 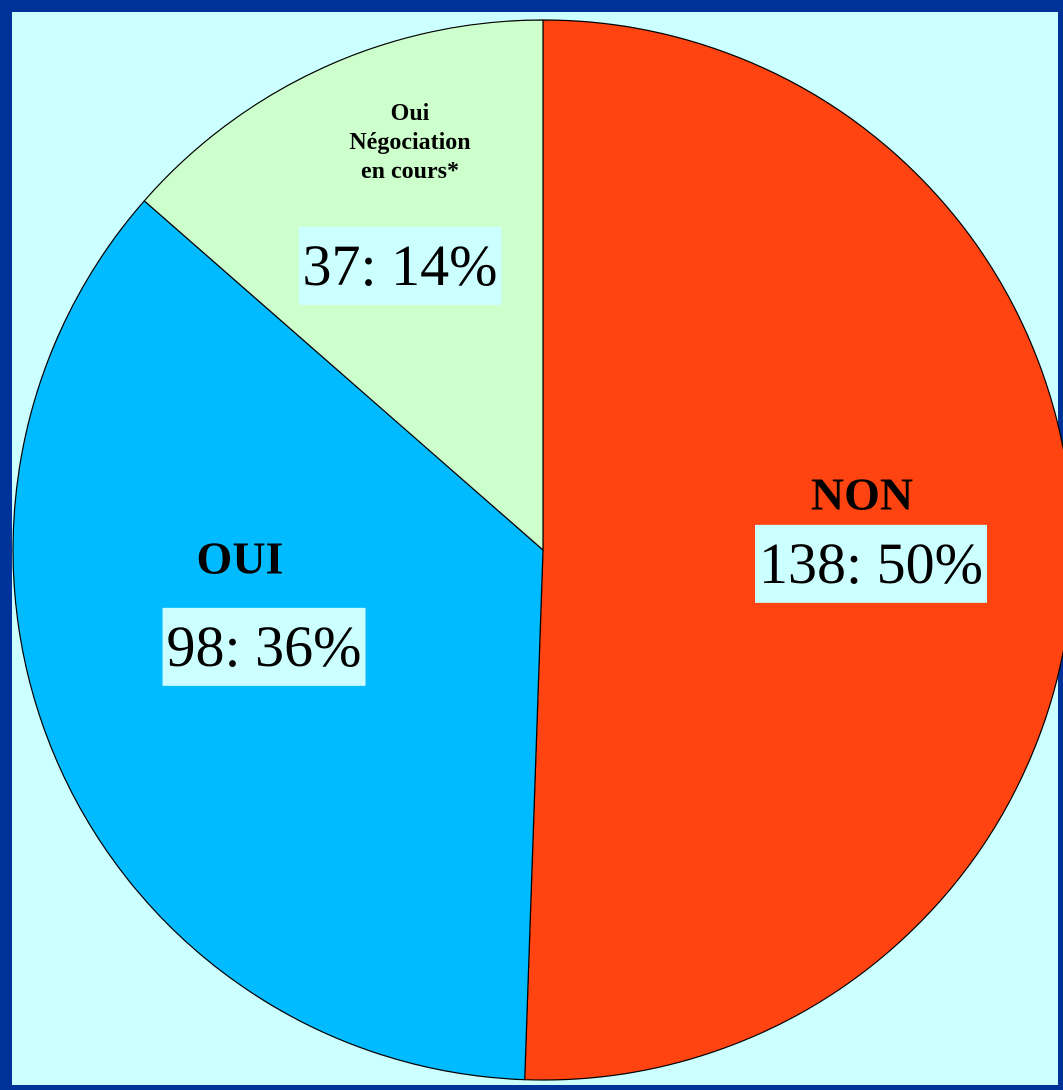 What do you see at coordinates (400, 266) in the screenshot?
I see `value-label: 37: 14%` at bounding box center [400, 266].